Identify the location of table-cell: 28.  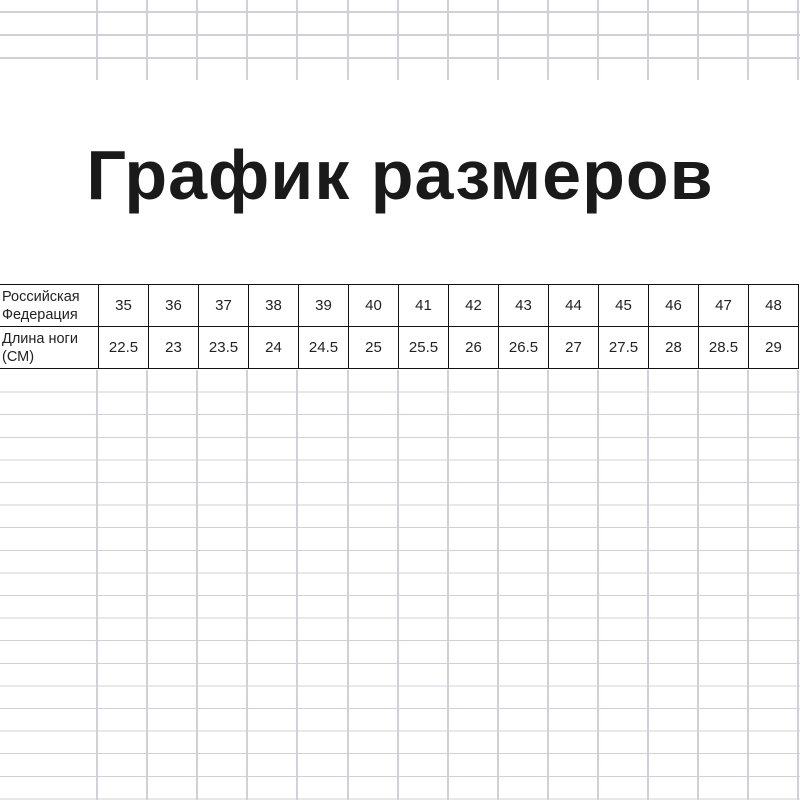
(673, 347).